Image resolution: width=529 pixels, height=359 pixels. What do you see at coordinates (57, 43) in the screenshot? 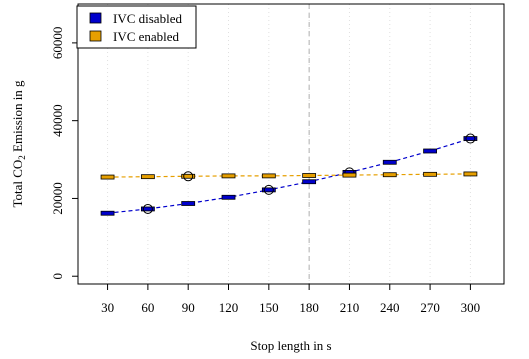
I see `y-tick-label: 60000` at bounding box center [57, 43].